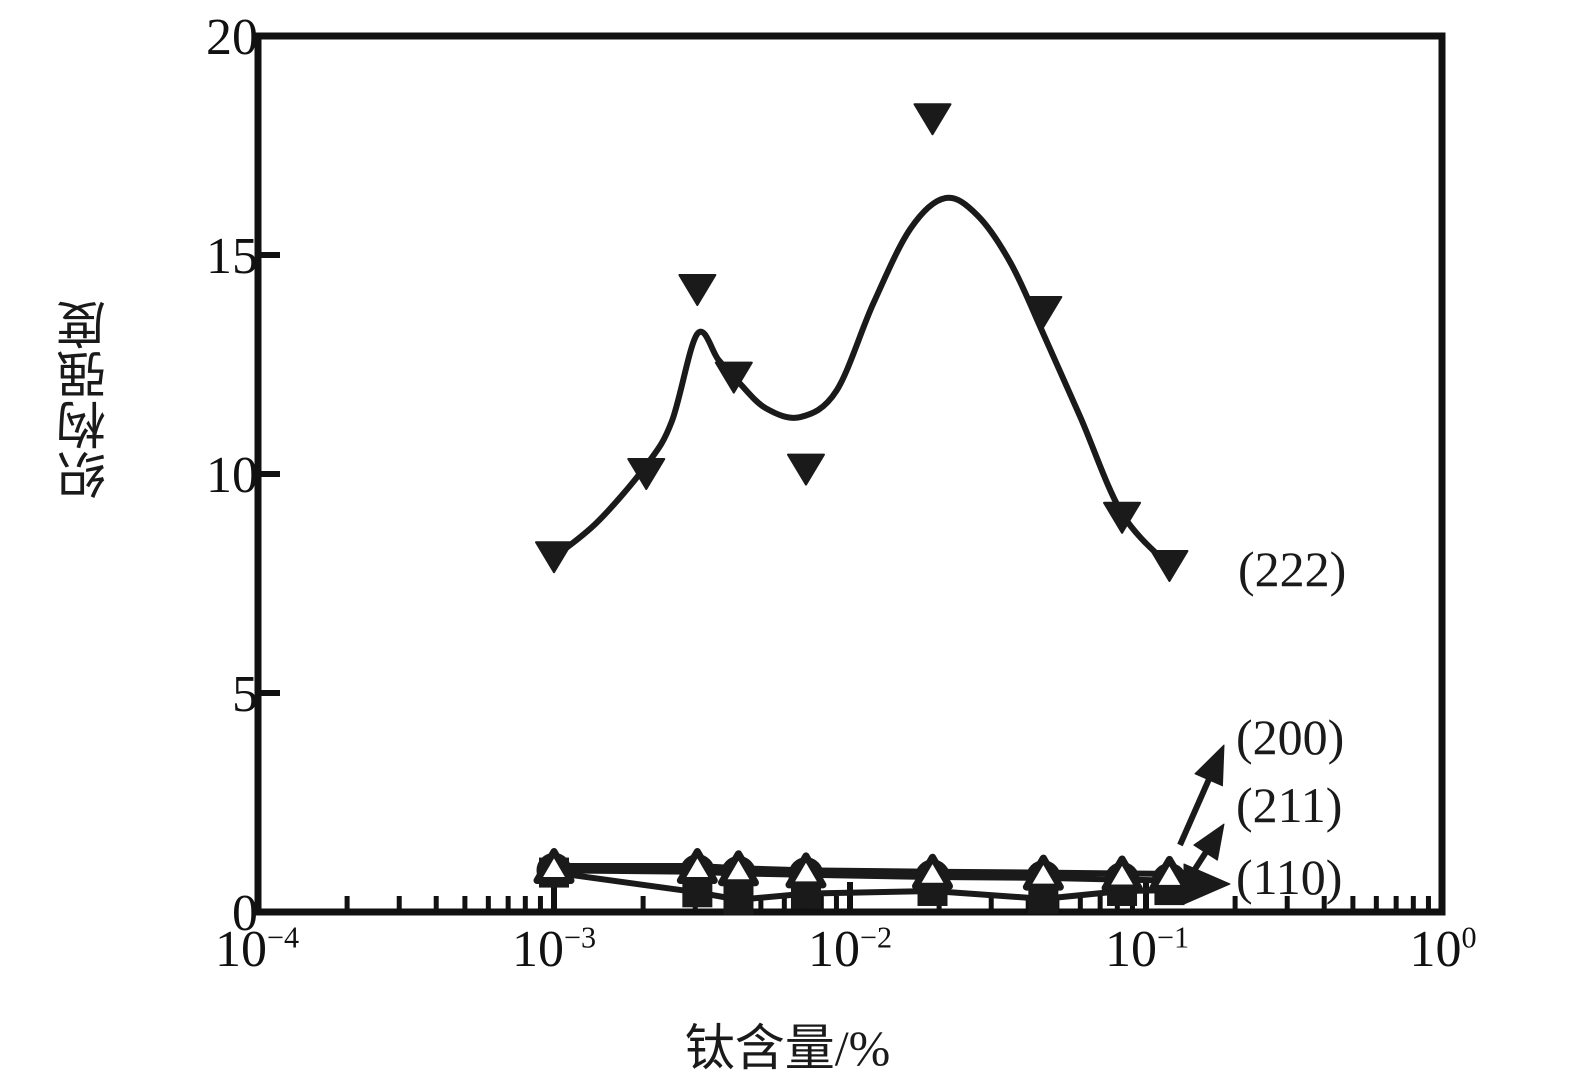  I want to click on series-label-222: (222), so click(1292, 569).